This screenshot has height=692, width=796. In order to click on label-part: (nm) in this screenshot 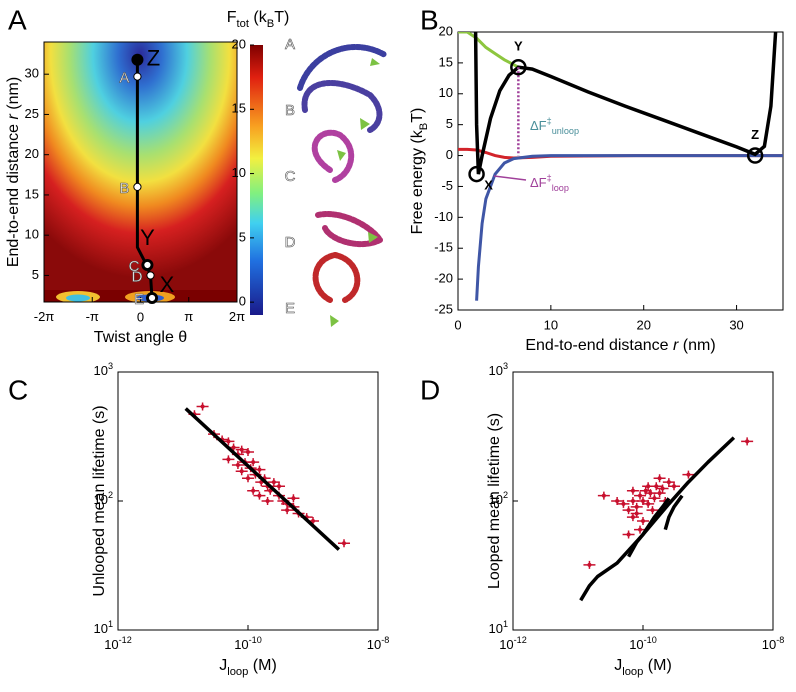, I will do `click(696, 345)`.